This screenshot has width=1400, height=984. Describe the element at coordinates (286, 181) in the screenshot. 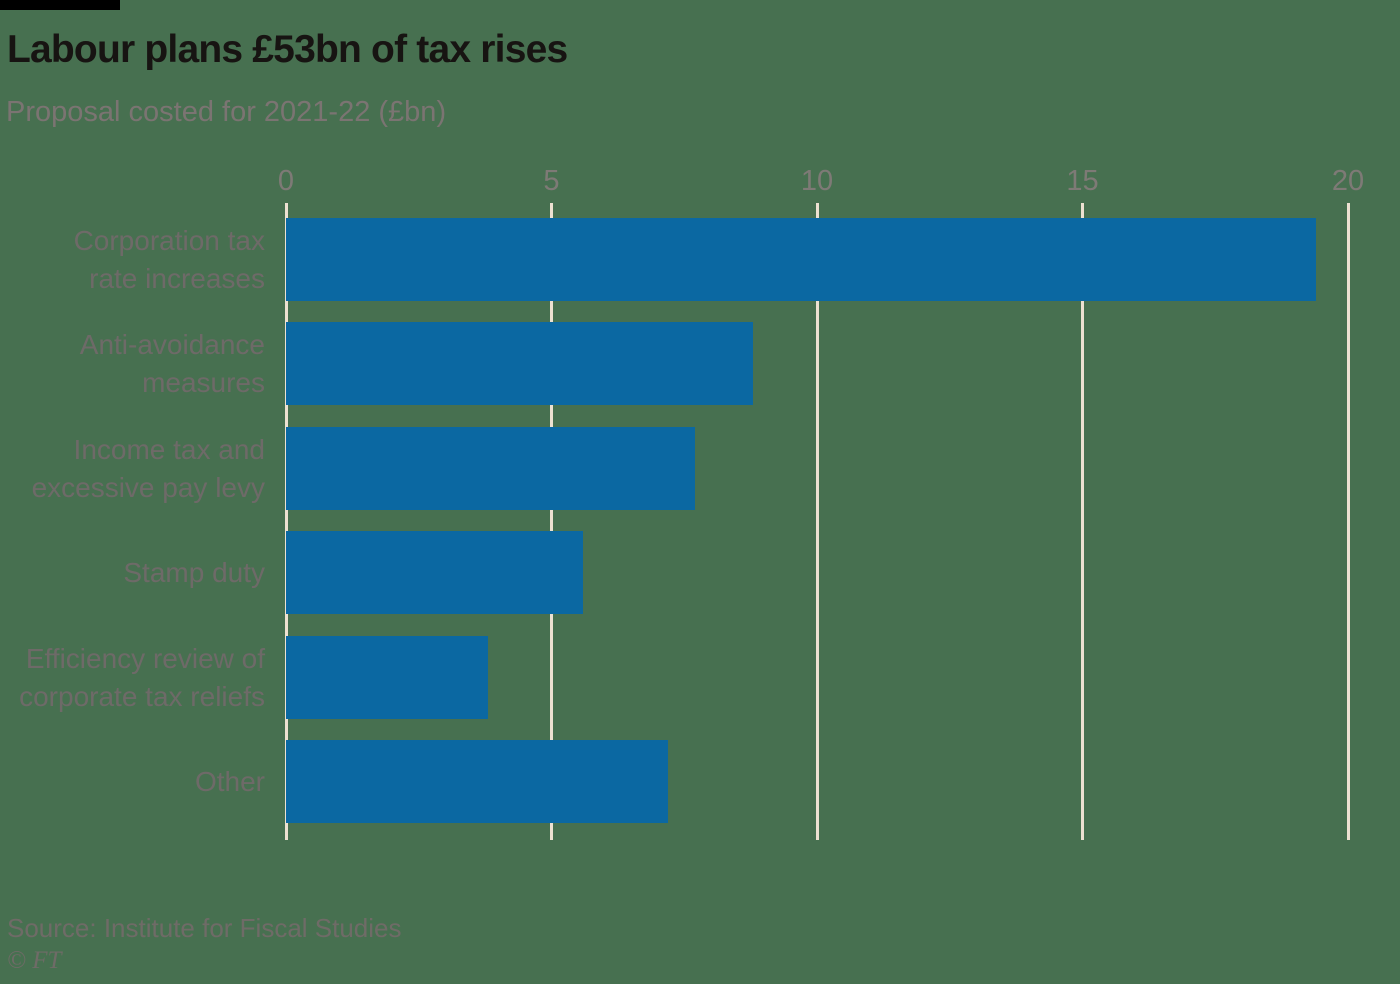

I see `x-tick-label-0: 0` at that location.